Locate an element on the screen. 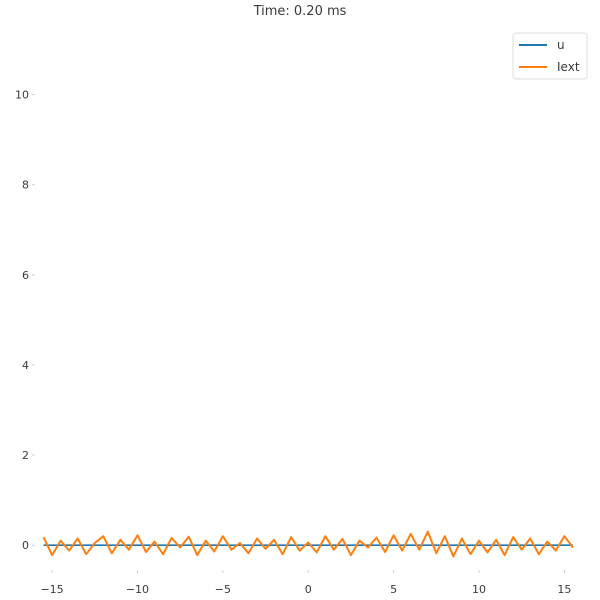 The width and height of the screenshot is (600, 600). x-tick-label: −5 is located at coordinates (223, 589).